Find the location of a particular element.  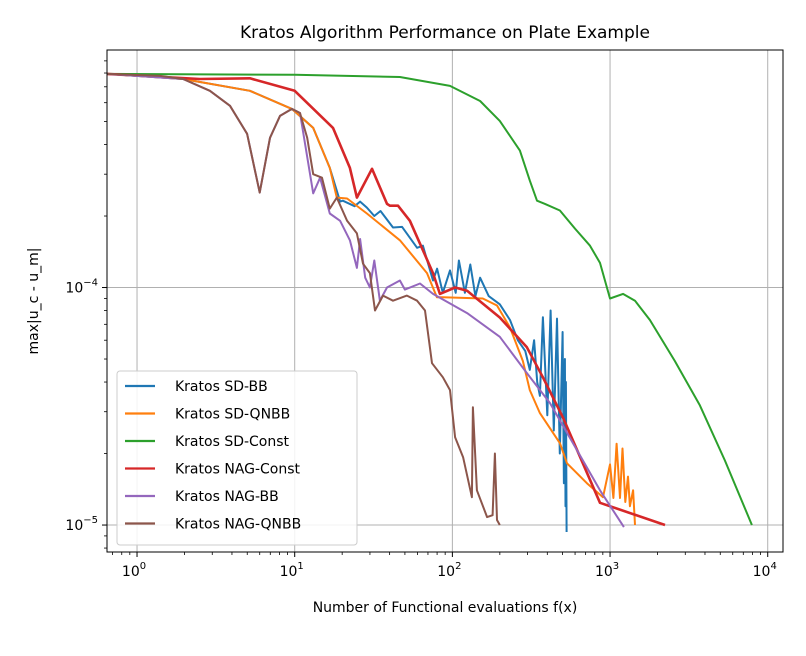

legend-label: Kratos NAG-Const is located at coordinates (238, 470).